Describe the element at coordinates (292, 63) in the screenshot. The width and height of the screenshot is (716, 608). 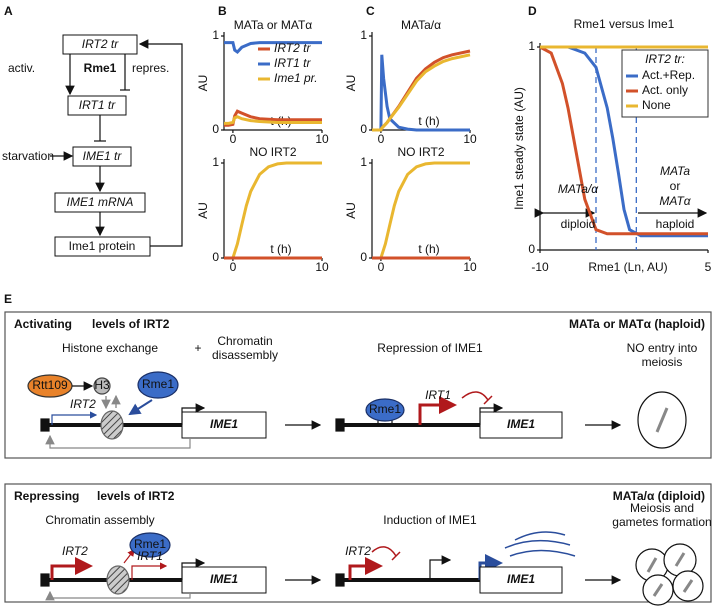
I see `legend-label: IRT1 tr` at that location.